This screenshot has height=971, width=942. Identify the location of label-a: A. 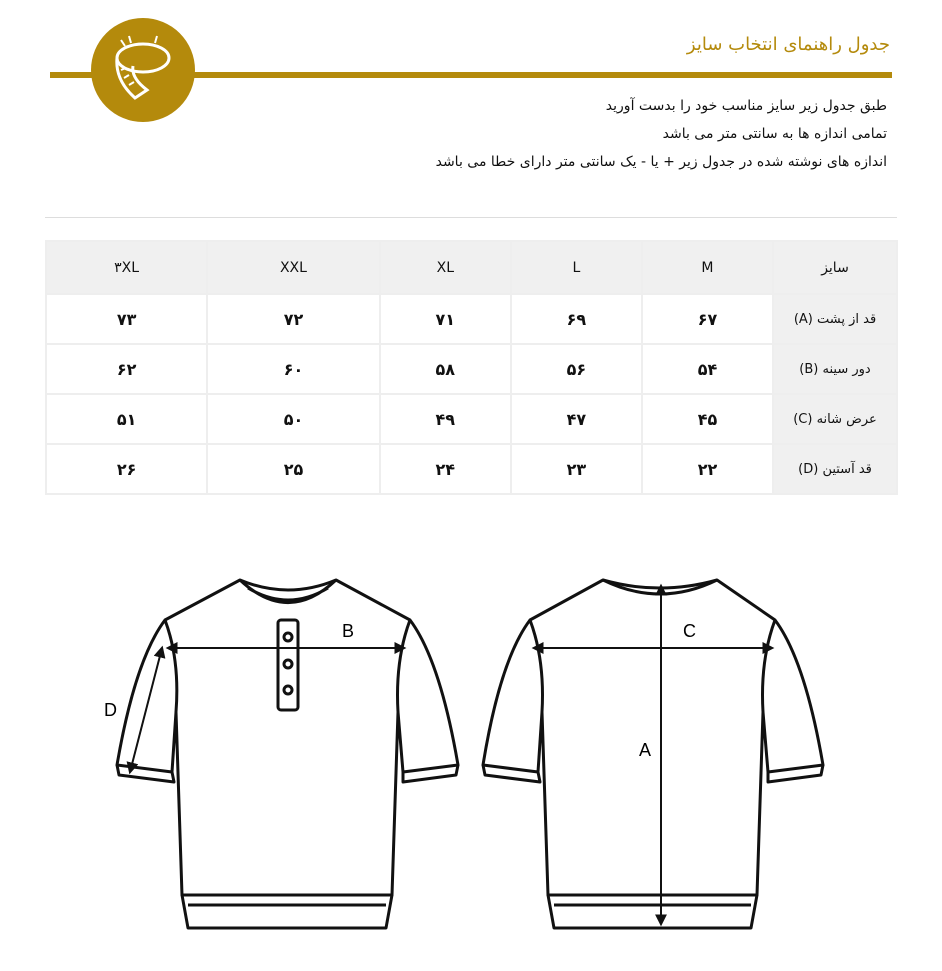
(645, 750).